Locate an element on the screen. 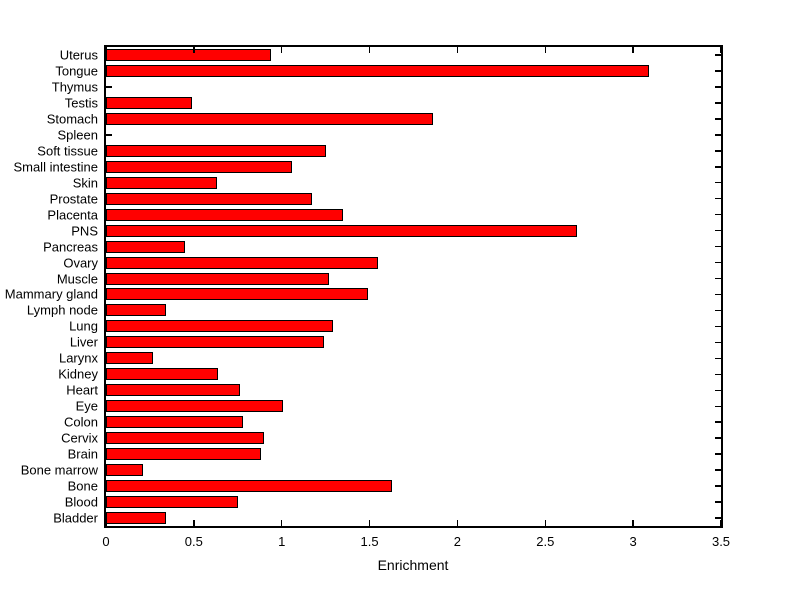 The image size is (800, 599). x-tick-label-3: 3 is located at coordinates (633, 541).